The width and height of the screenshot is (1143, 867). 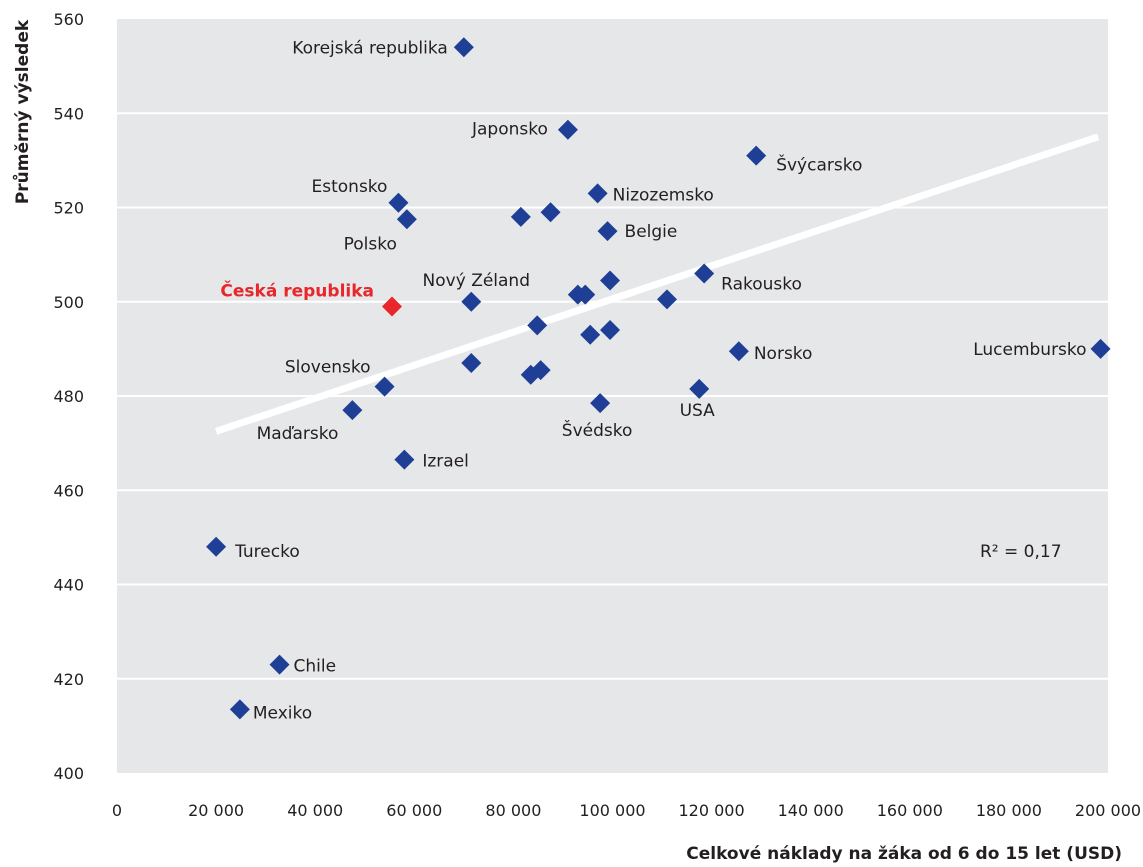 I want to click on x-tick-label: 120 000, so click(x=712, y=810).